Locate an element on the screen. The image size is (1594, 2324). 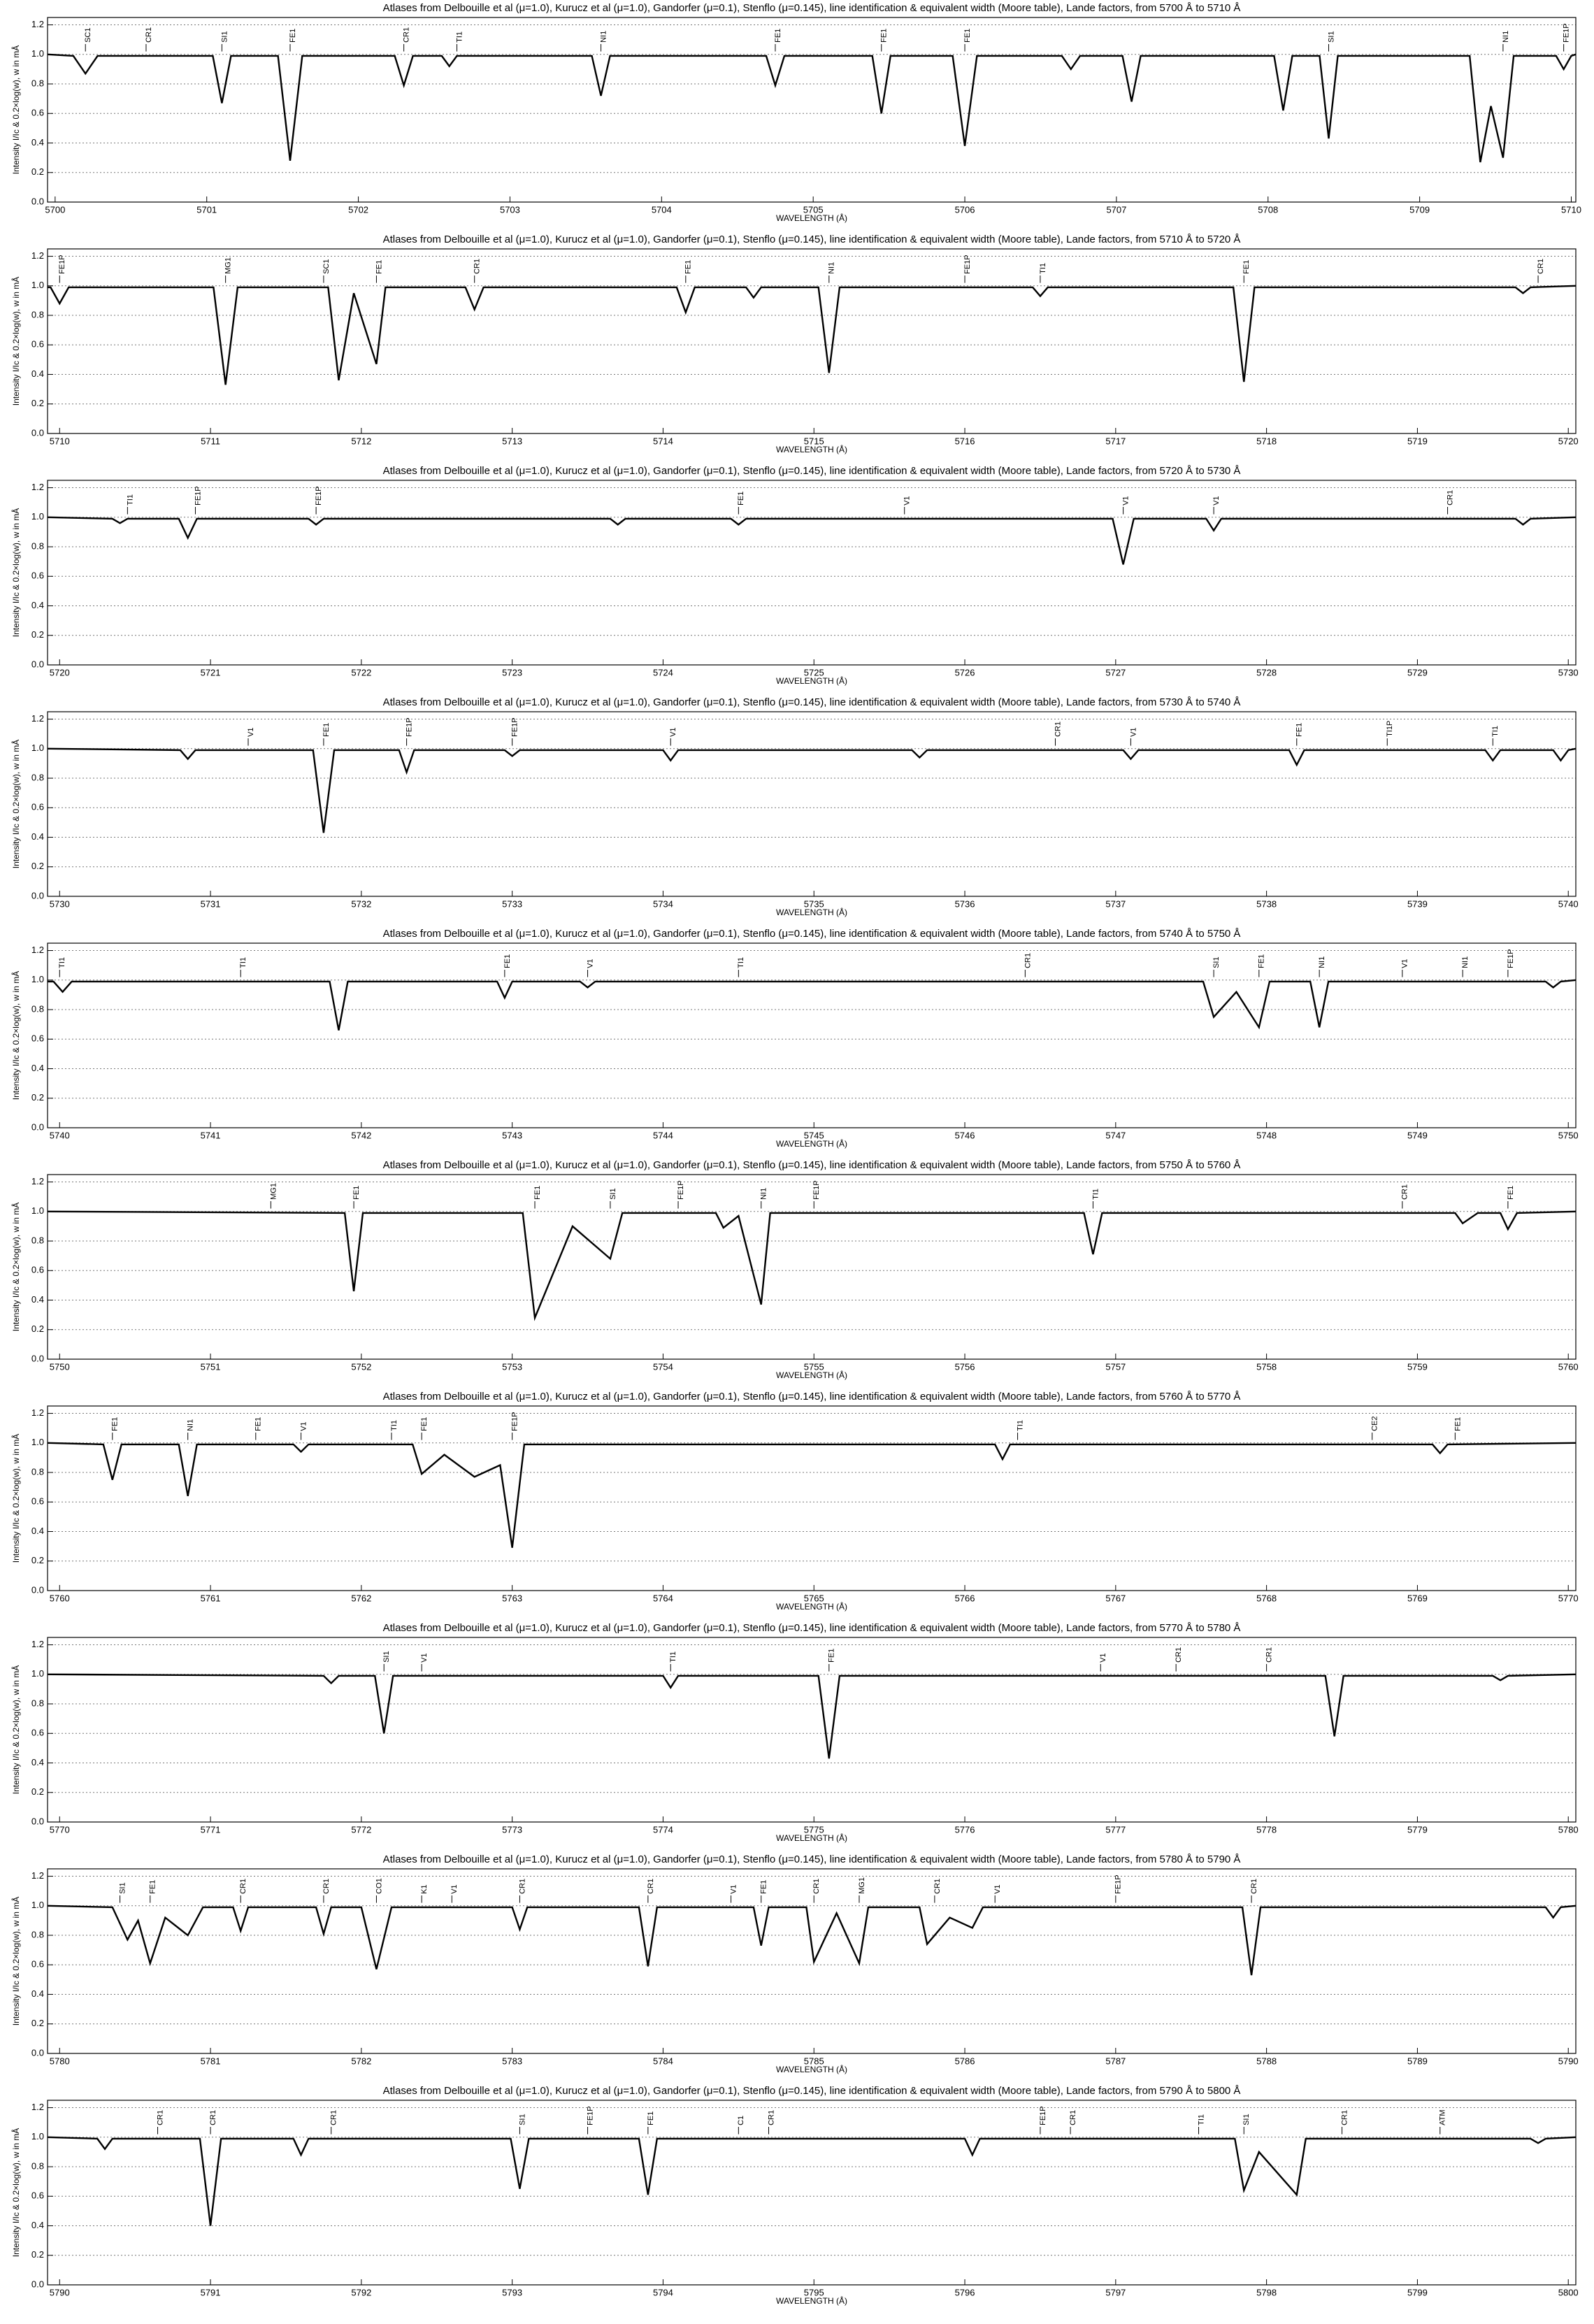
x-tick-label: 5726 is located at coordinates (965, 672).